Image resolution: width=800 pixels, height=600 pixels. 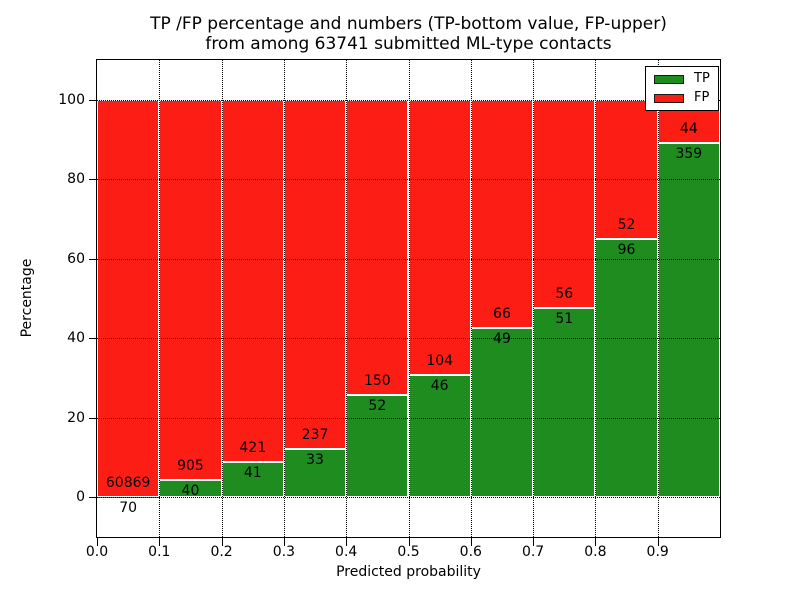 I want to click on tp-count-label: 52, so click(x=377, y=405).